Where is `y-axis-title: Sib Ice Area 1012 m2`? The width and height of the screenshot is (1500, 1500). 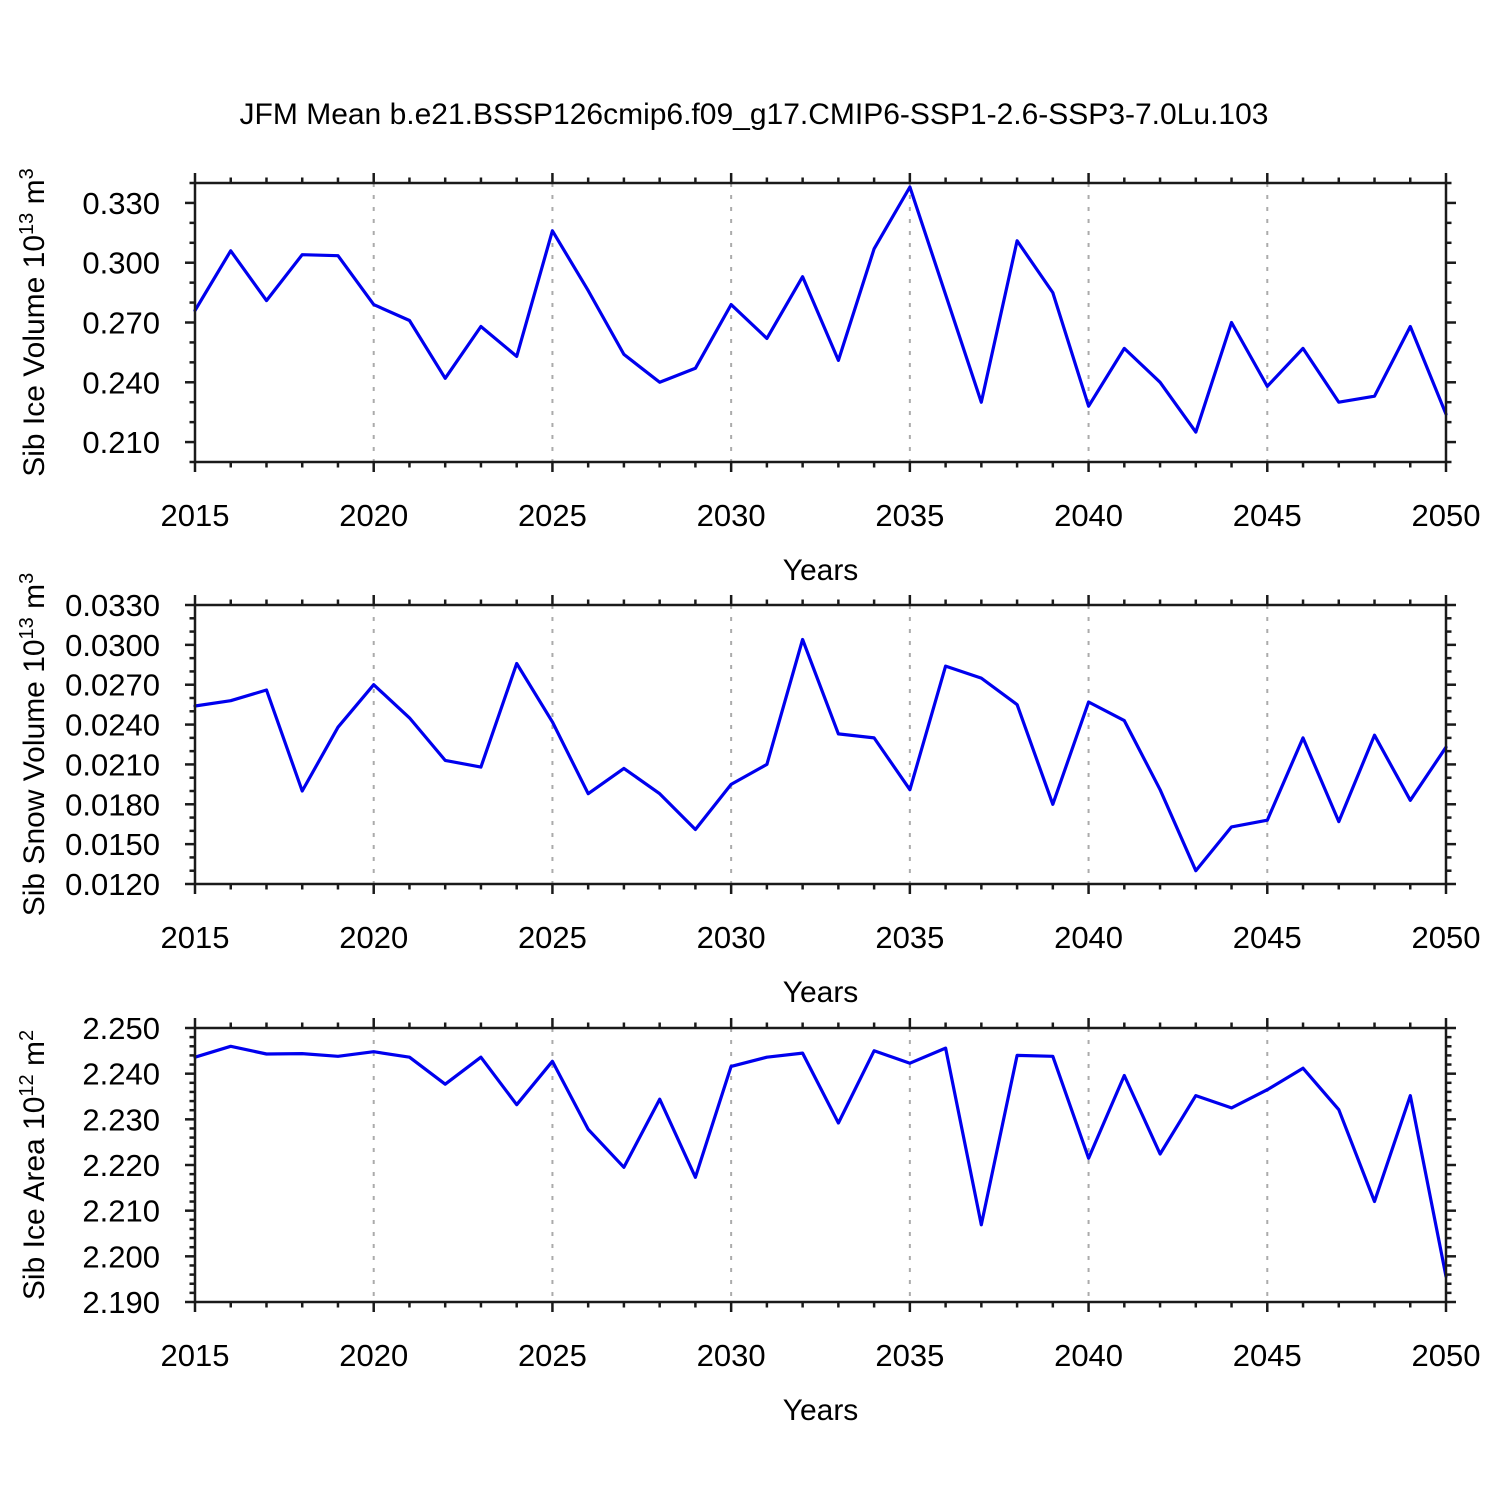 y-axis-title: Sib Ice Area 1012 m2 is located at coordinates (33, 1165).